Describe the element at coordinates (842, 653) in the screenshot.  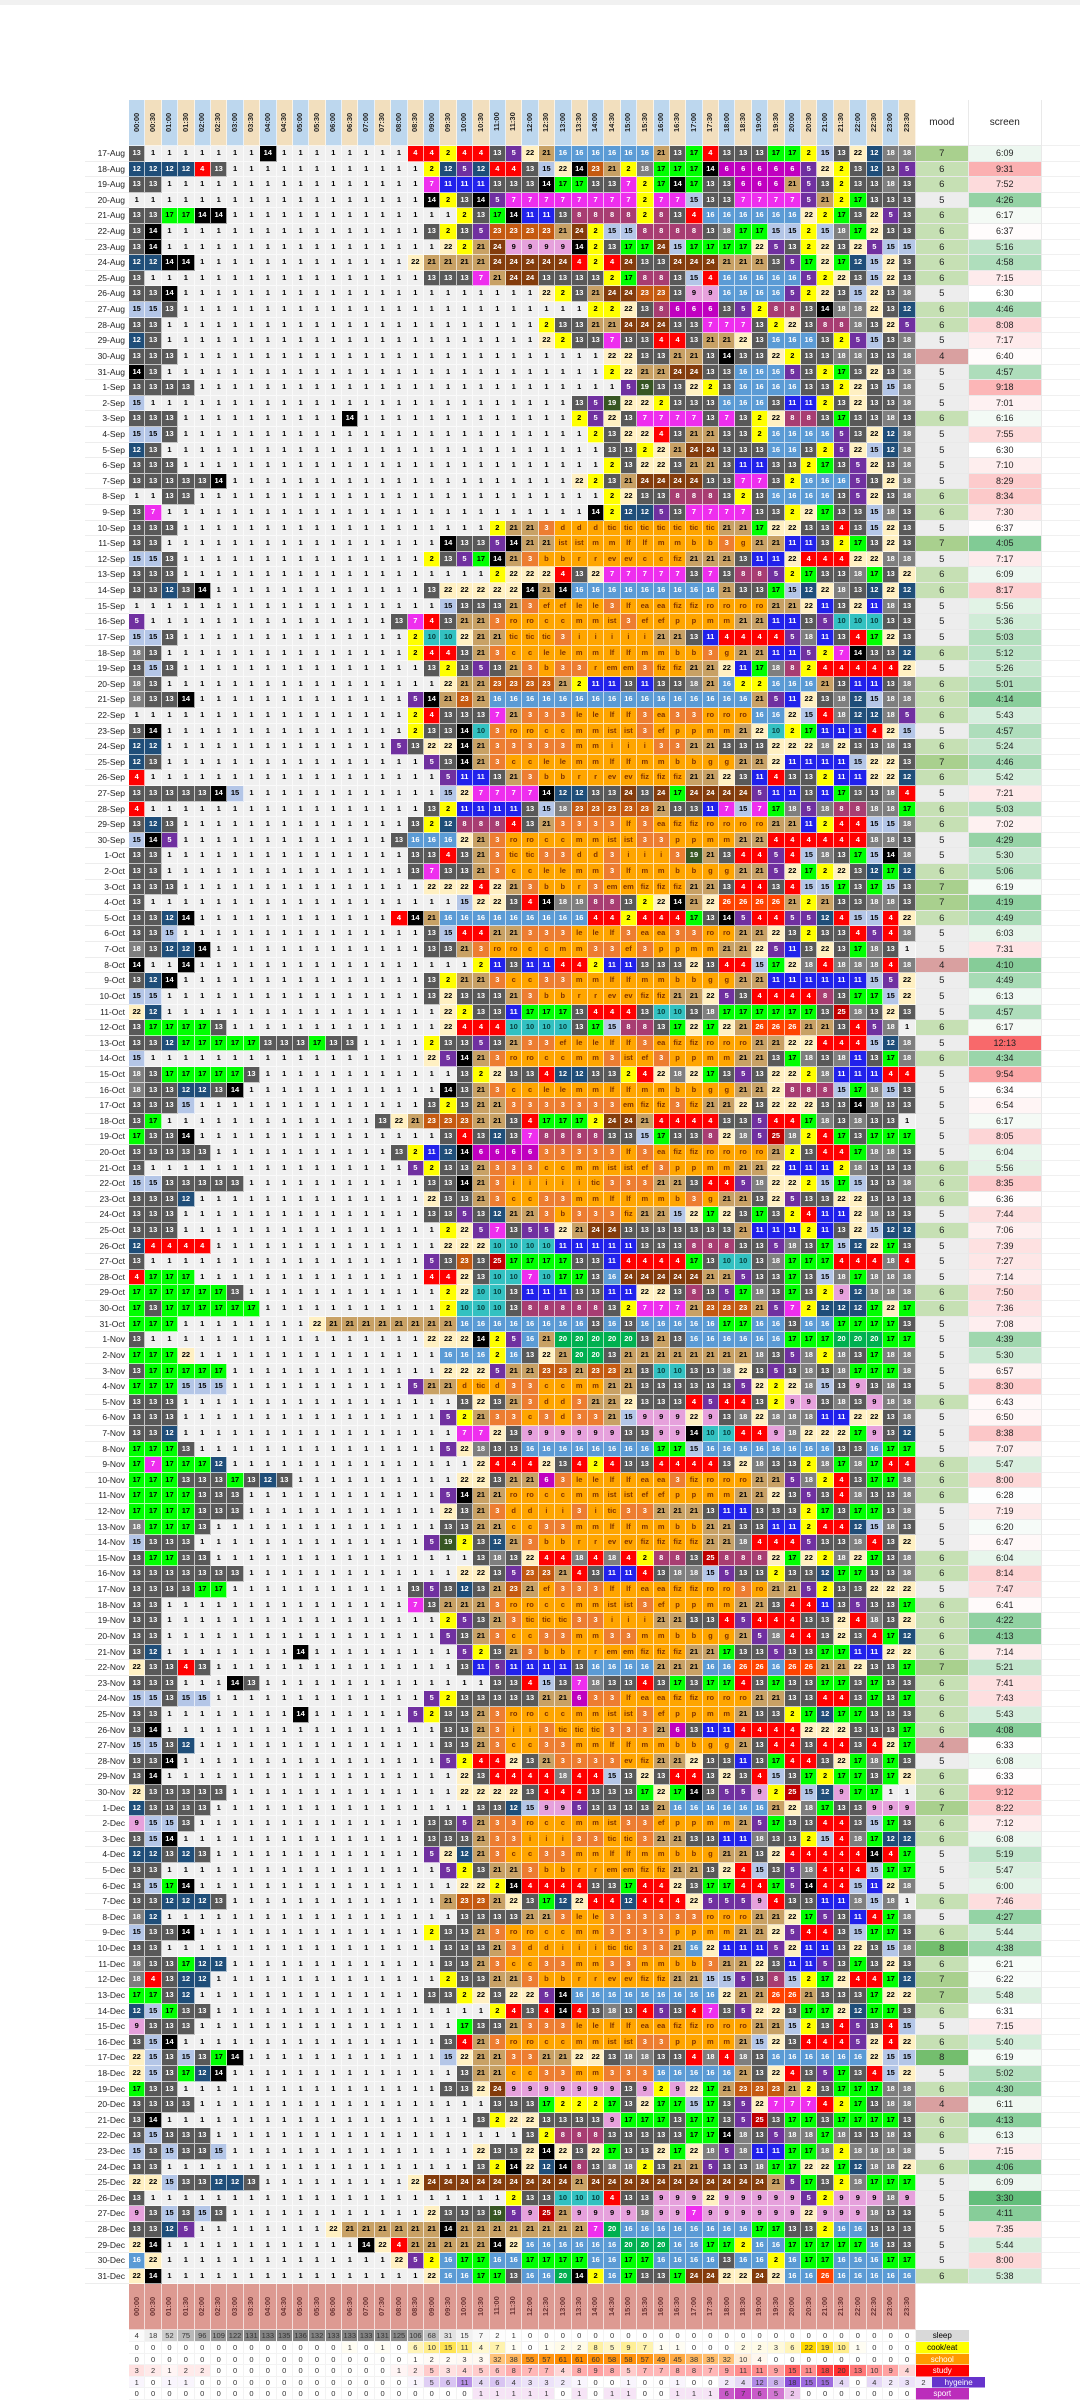
I see `activity-cell: 7` at that location.